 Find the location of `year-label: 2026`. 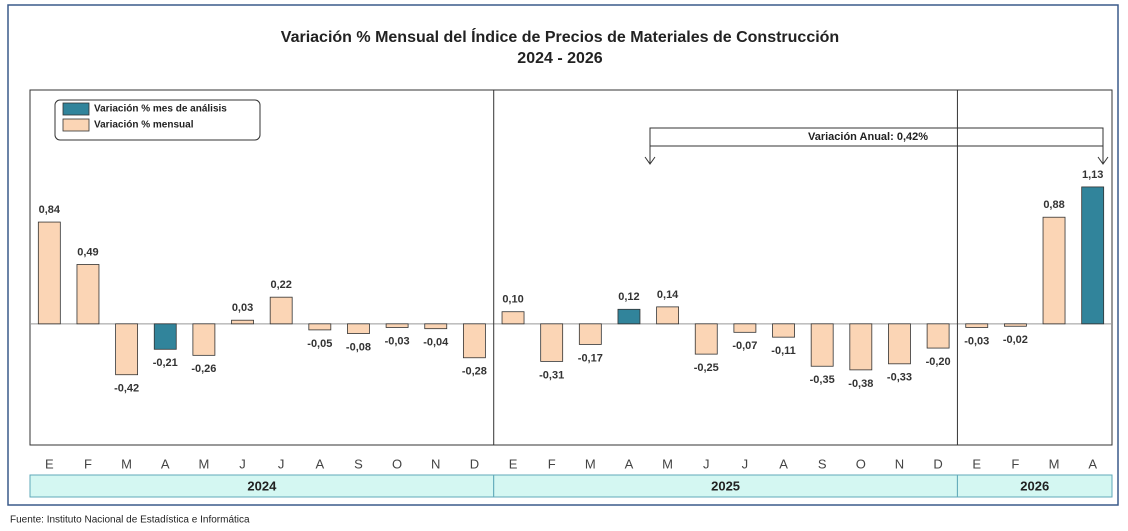

year-label: 2026 is located at coordinates (1034, 485).